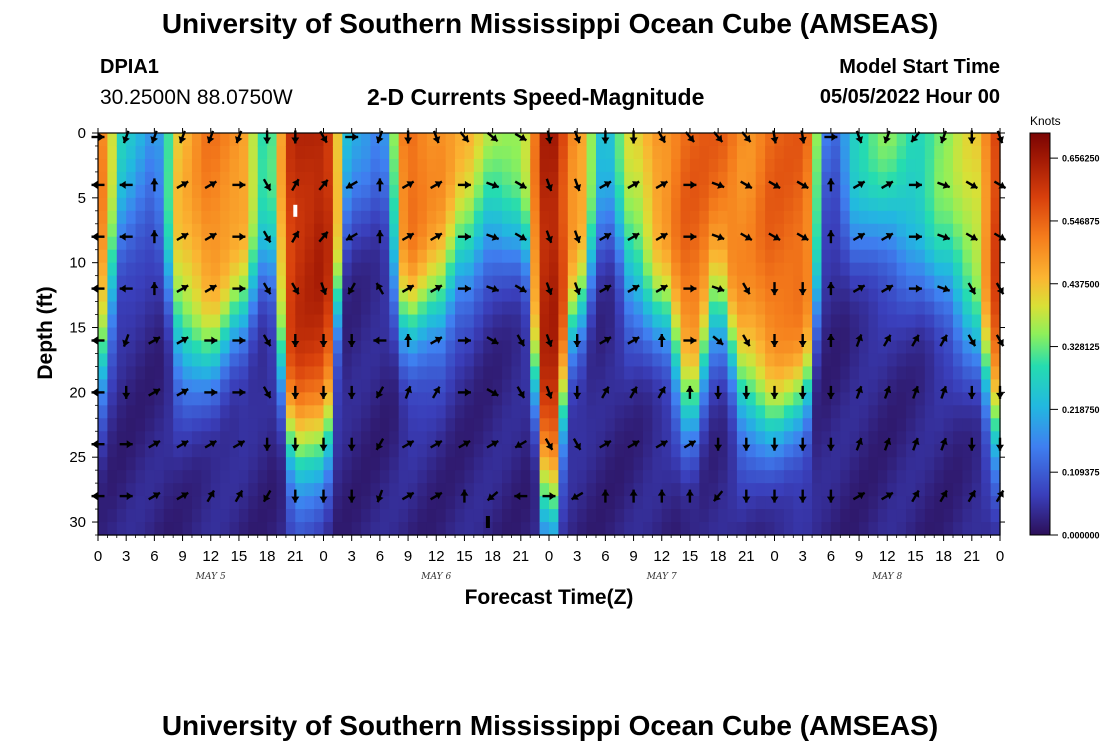 The height and width of the screenshot is (750, 1100). I want to click on colorbar, so click(1040, 334).